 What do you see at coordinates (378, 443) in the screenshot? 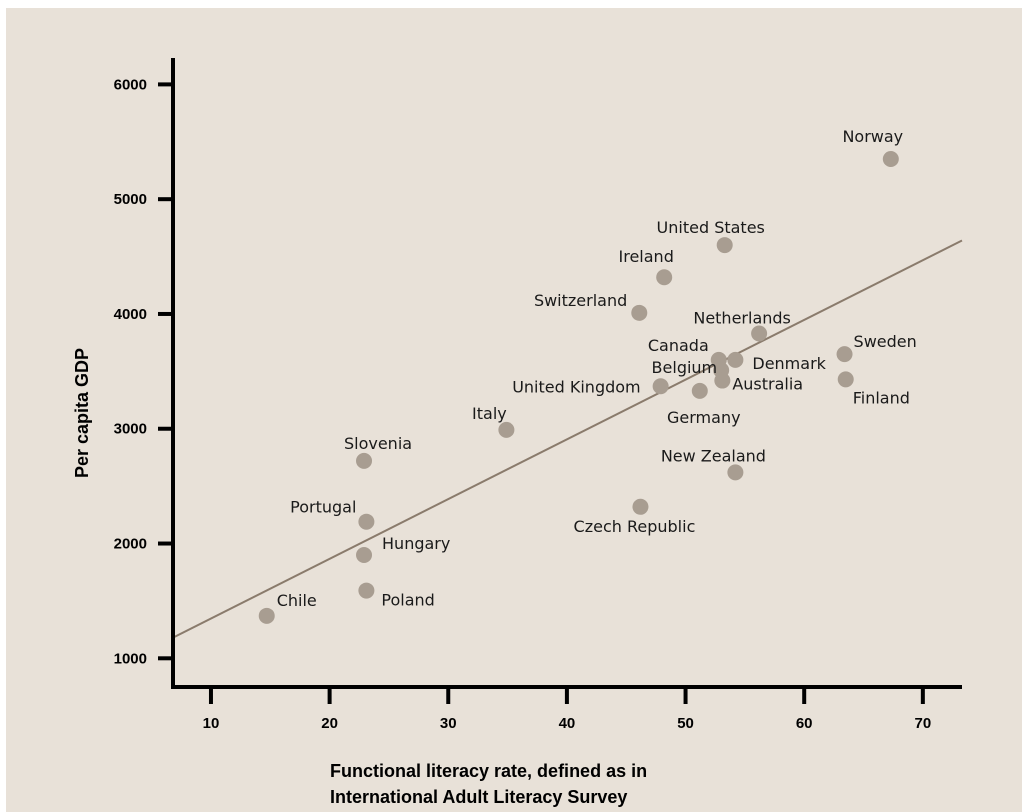
I see `point-label: Slovenia` at bounding box center [378, 443].